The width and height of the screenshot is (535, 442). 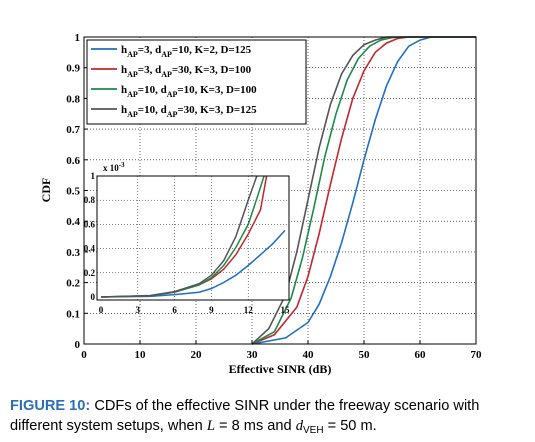 I want to click on inset-y-tick-label: 0.4, so click(x=90, y=249).